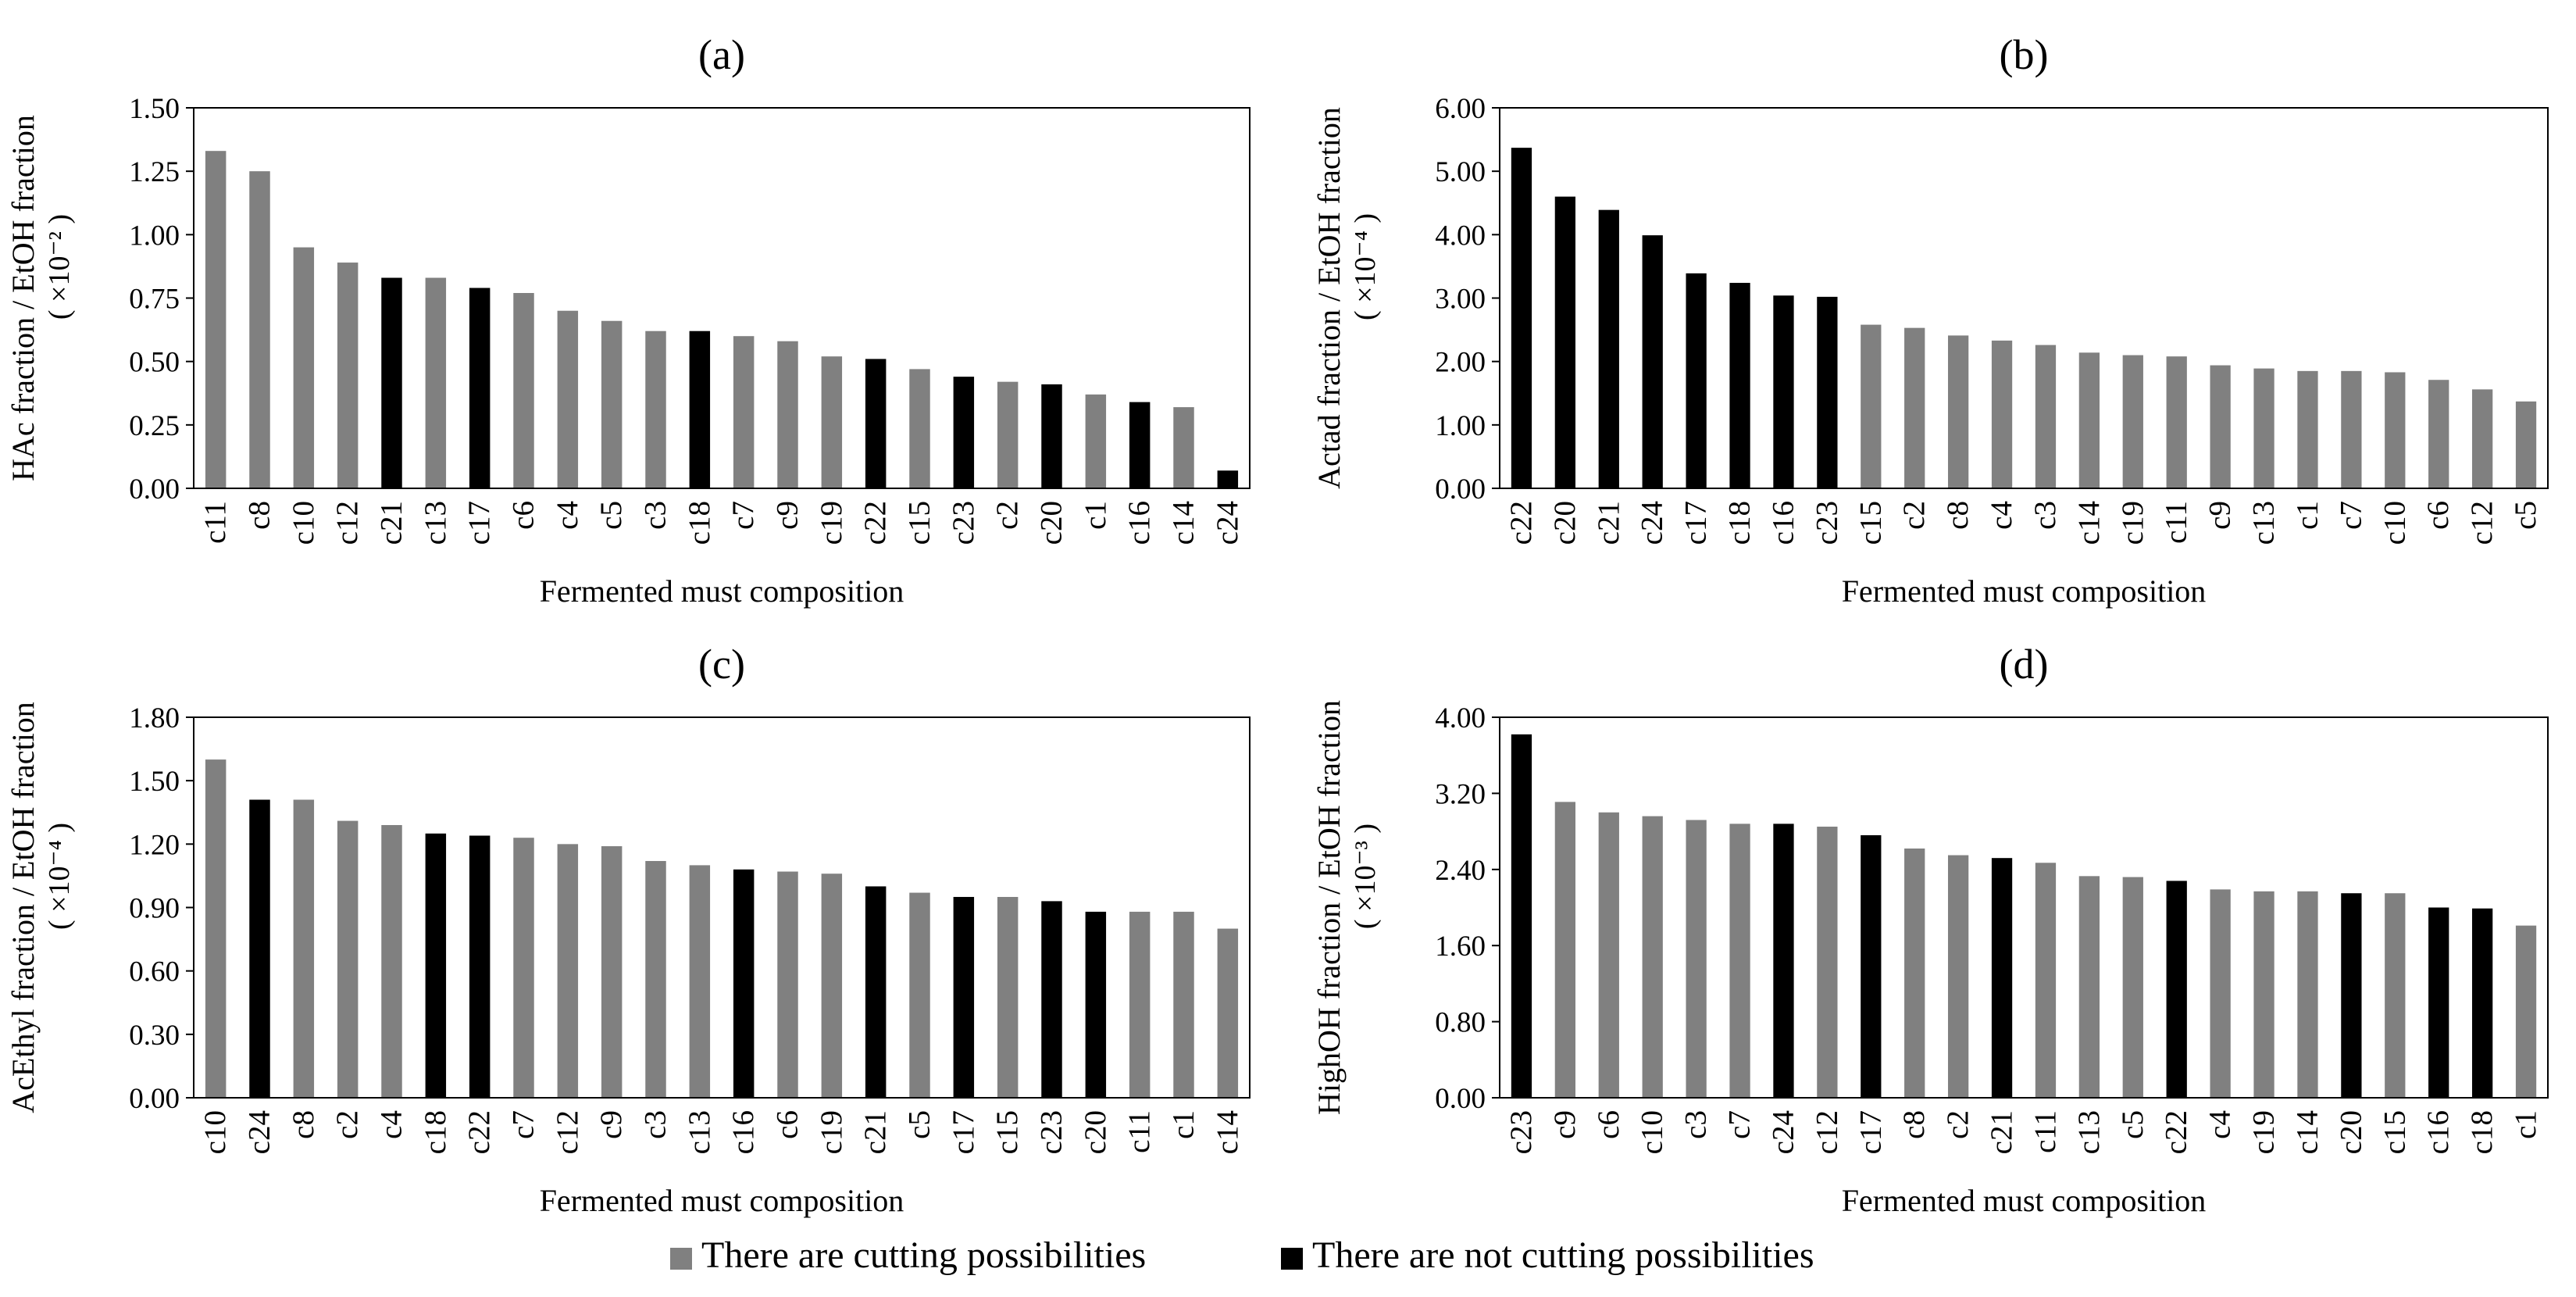 This screenshot has width=2576, height=1297. What do you see at coordinates (154, 363) in the screenshot?
I see `chart-a-y-tick-label: 0.50` at bounding box center [154, 363].